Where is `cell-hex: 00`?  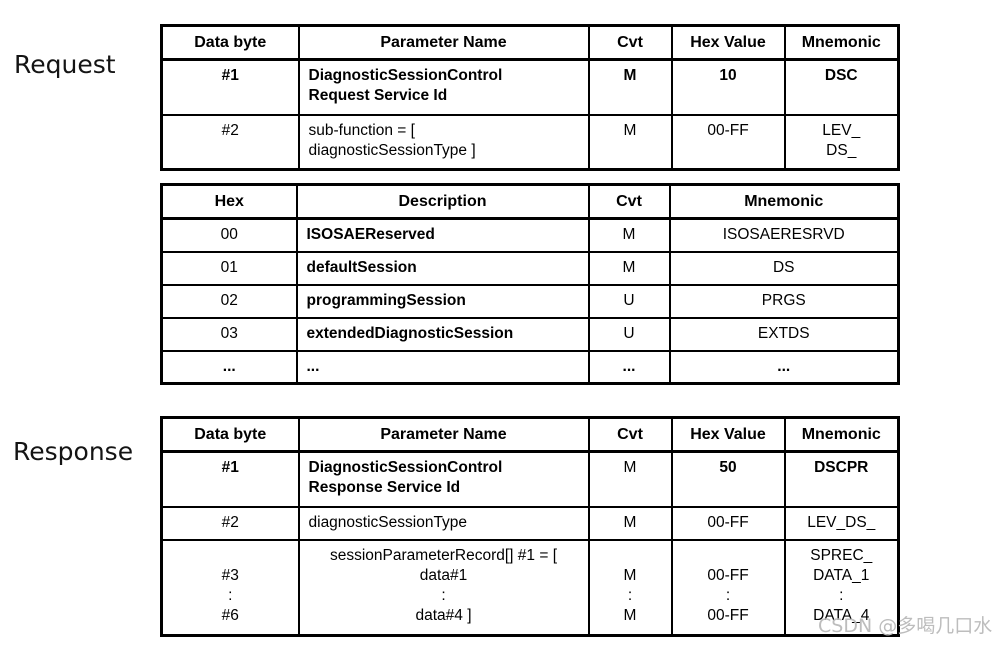 cell-hex: 00 is located at coordinates (229, 235).